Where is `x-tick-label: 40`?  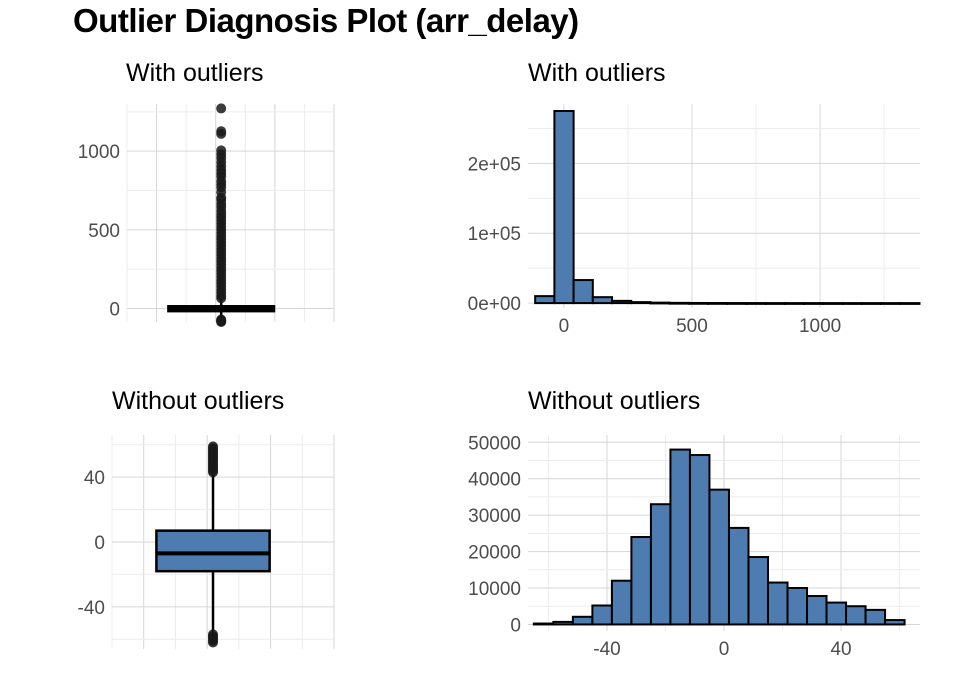 x-tick-label: 40 is located at coordinates (840, 649).